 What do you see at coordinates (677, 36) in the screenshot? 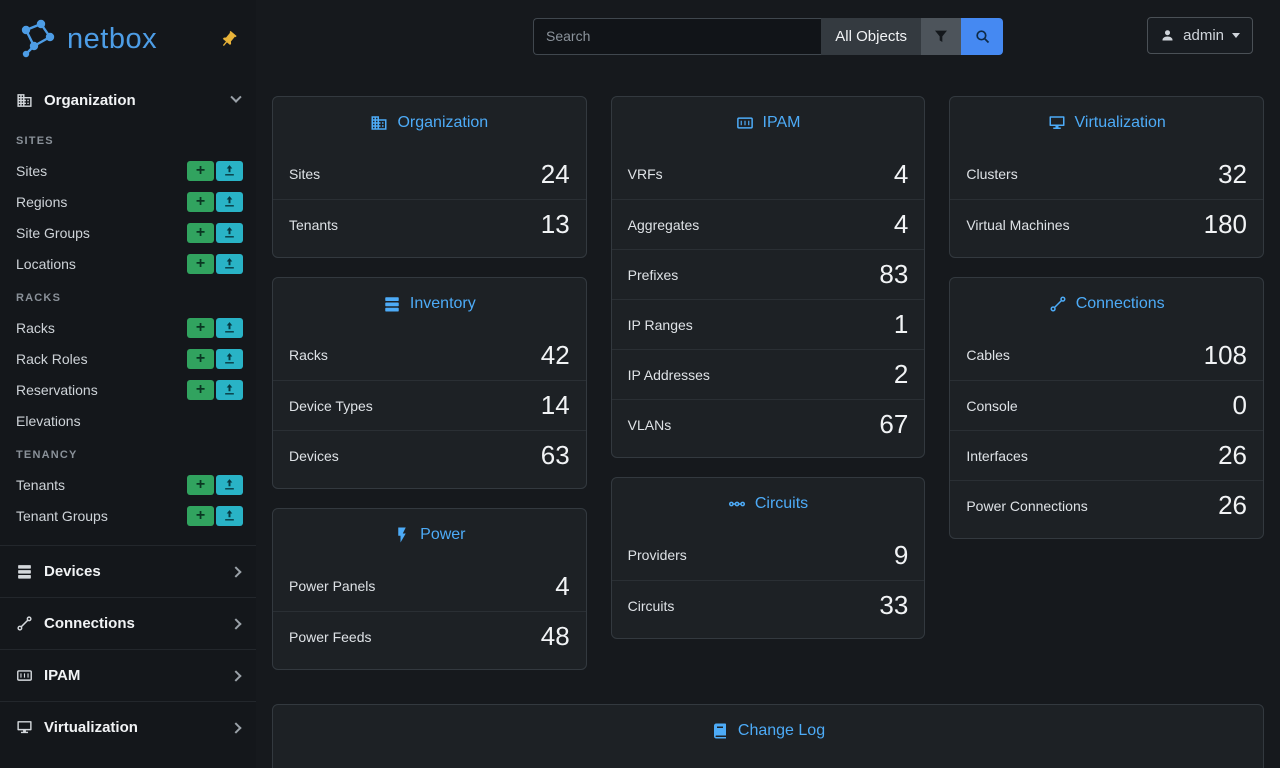
I see `search-input` at bounding box center [677, 36].